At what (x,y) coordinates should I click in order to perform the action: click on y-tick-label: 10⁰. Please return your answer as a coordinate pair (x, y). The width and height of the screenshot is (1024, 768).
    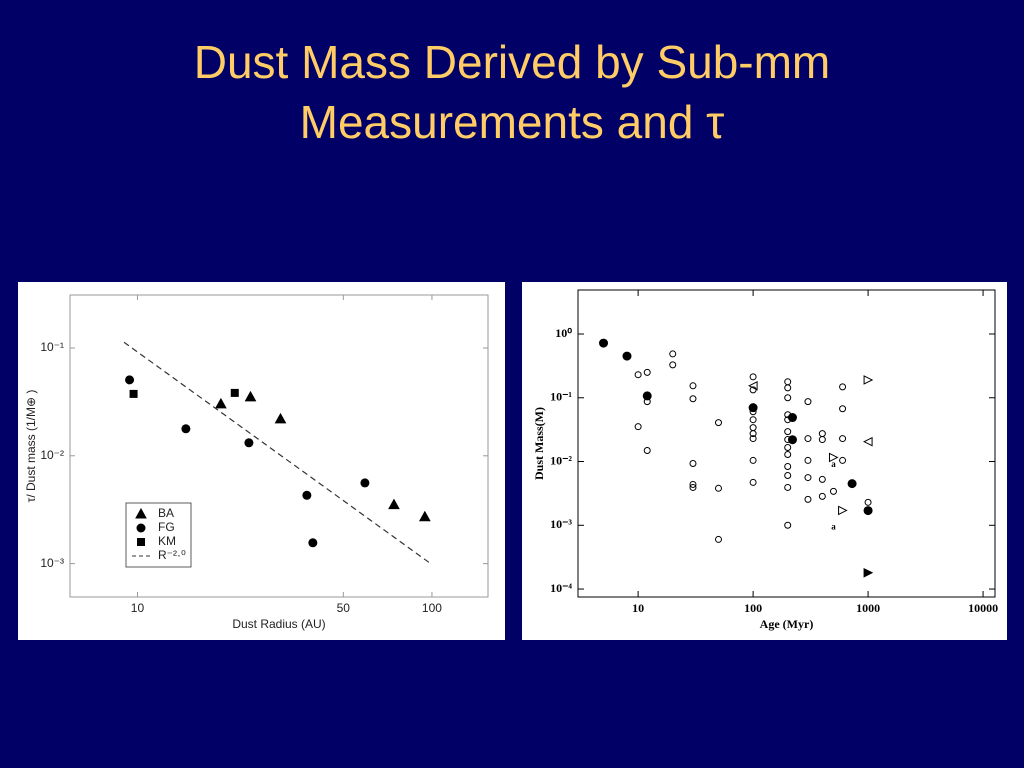
    Looking at the image, I should click on (563, 333).